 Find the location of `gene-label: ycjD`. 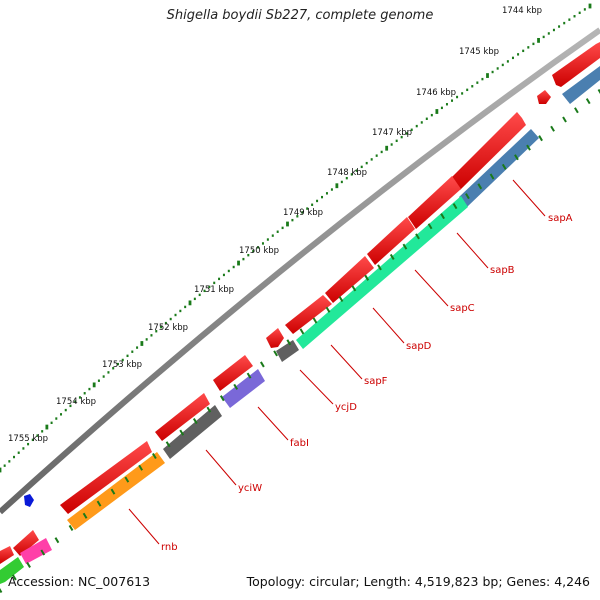

gene-label: ycjD is located at coordinates (346, 407).